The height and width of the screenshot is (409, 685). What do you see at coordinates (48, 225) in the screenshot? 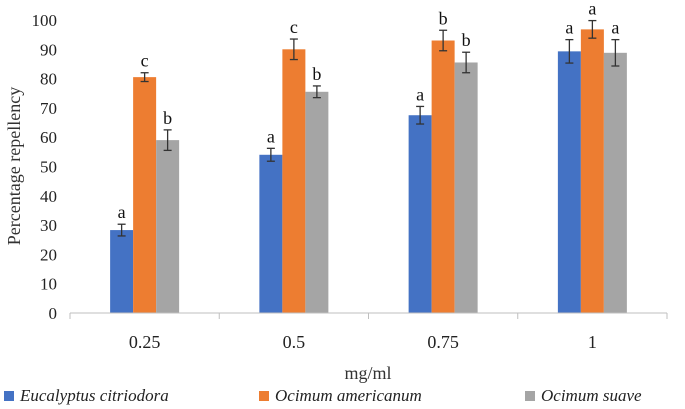
I see `y-tick-label: 30` at bounding box center [48, 225].